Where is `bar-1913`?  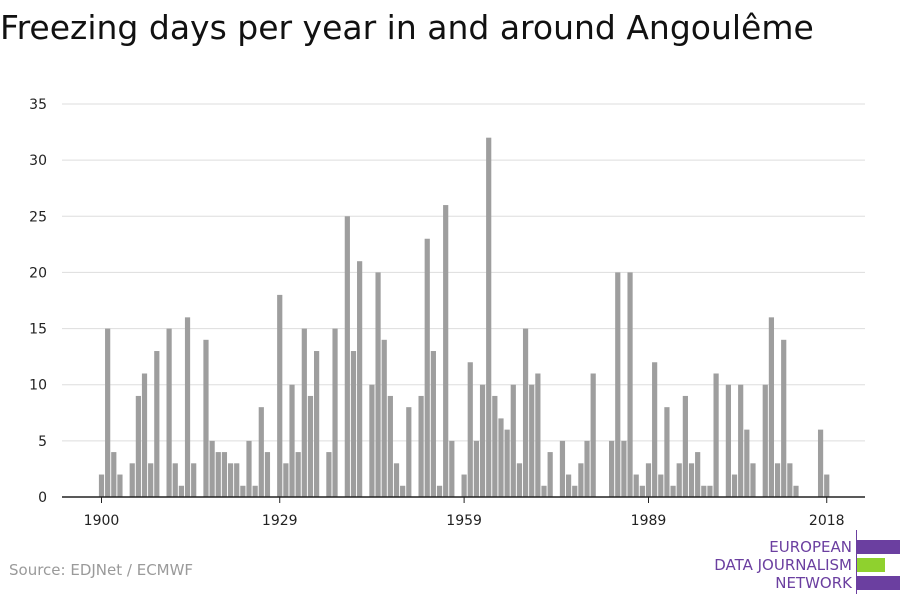 bar-1913 is located at coordinates (181, 491).